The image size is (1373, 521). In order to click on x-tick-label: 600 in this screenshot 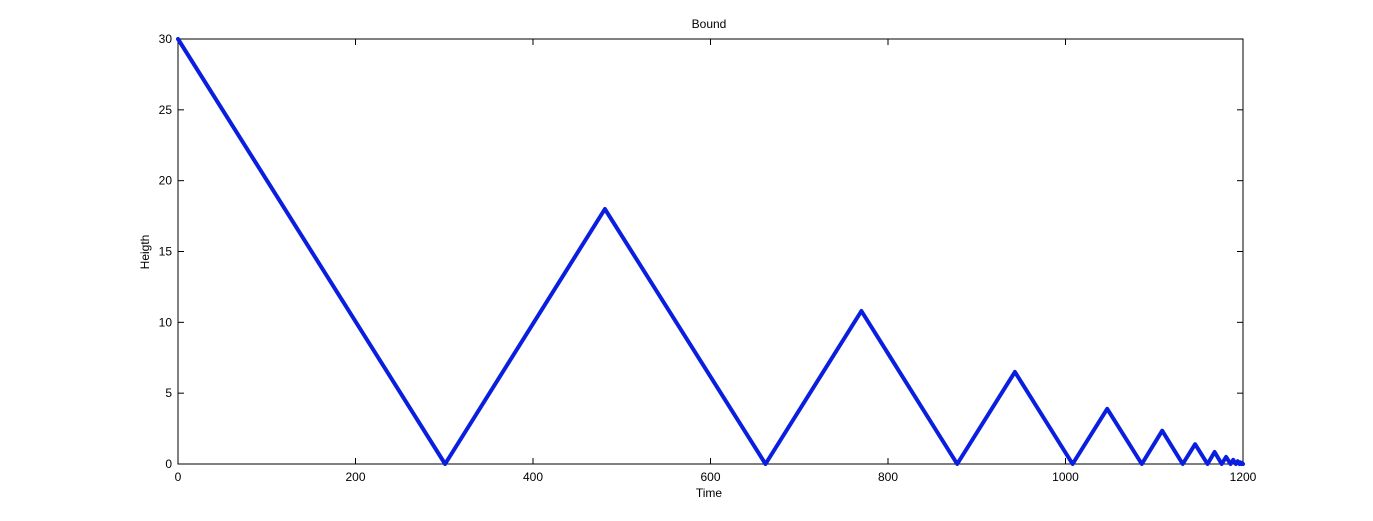, I will do `click(710, 477)`.